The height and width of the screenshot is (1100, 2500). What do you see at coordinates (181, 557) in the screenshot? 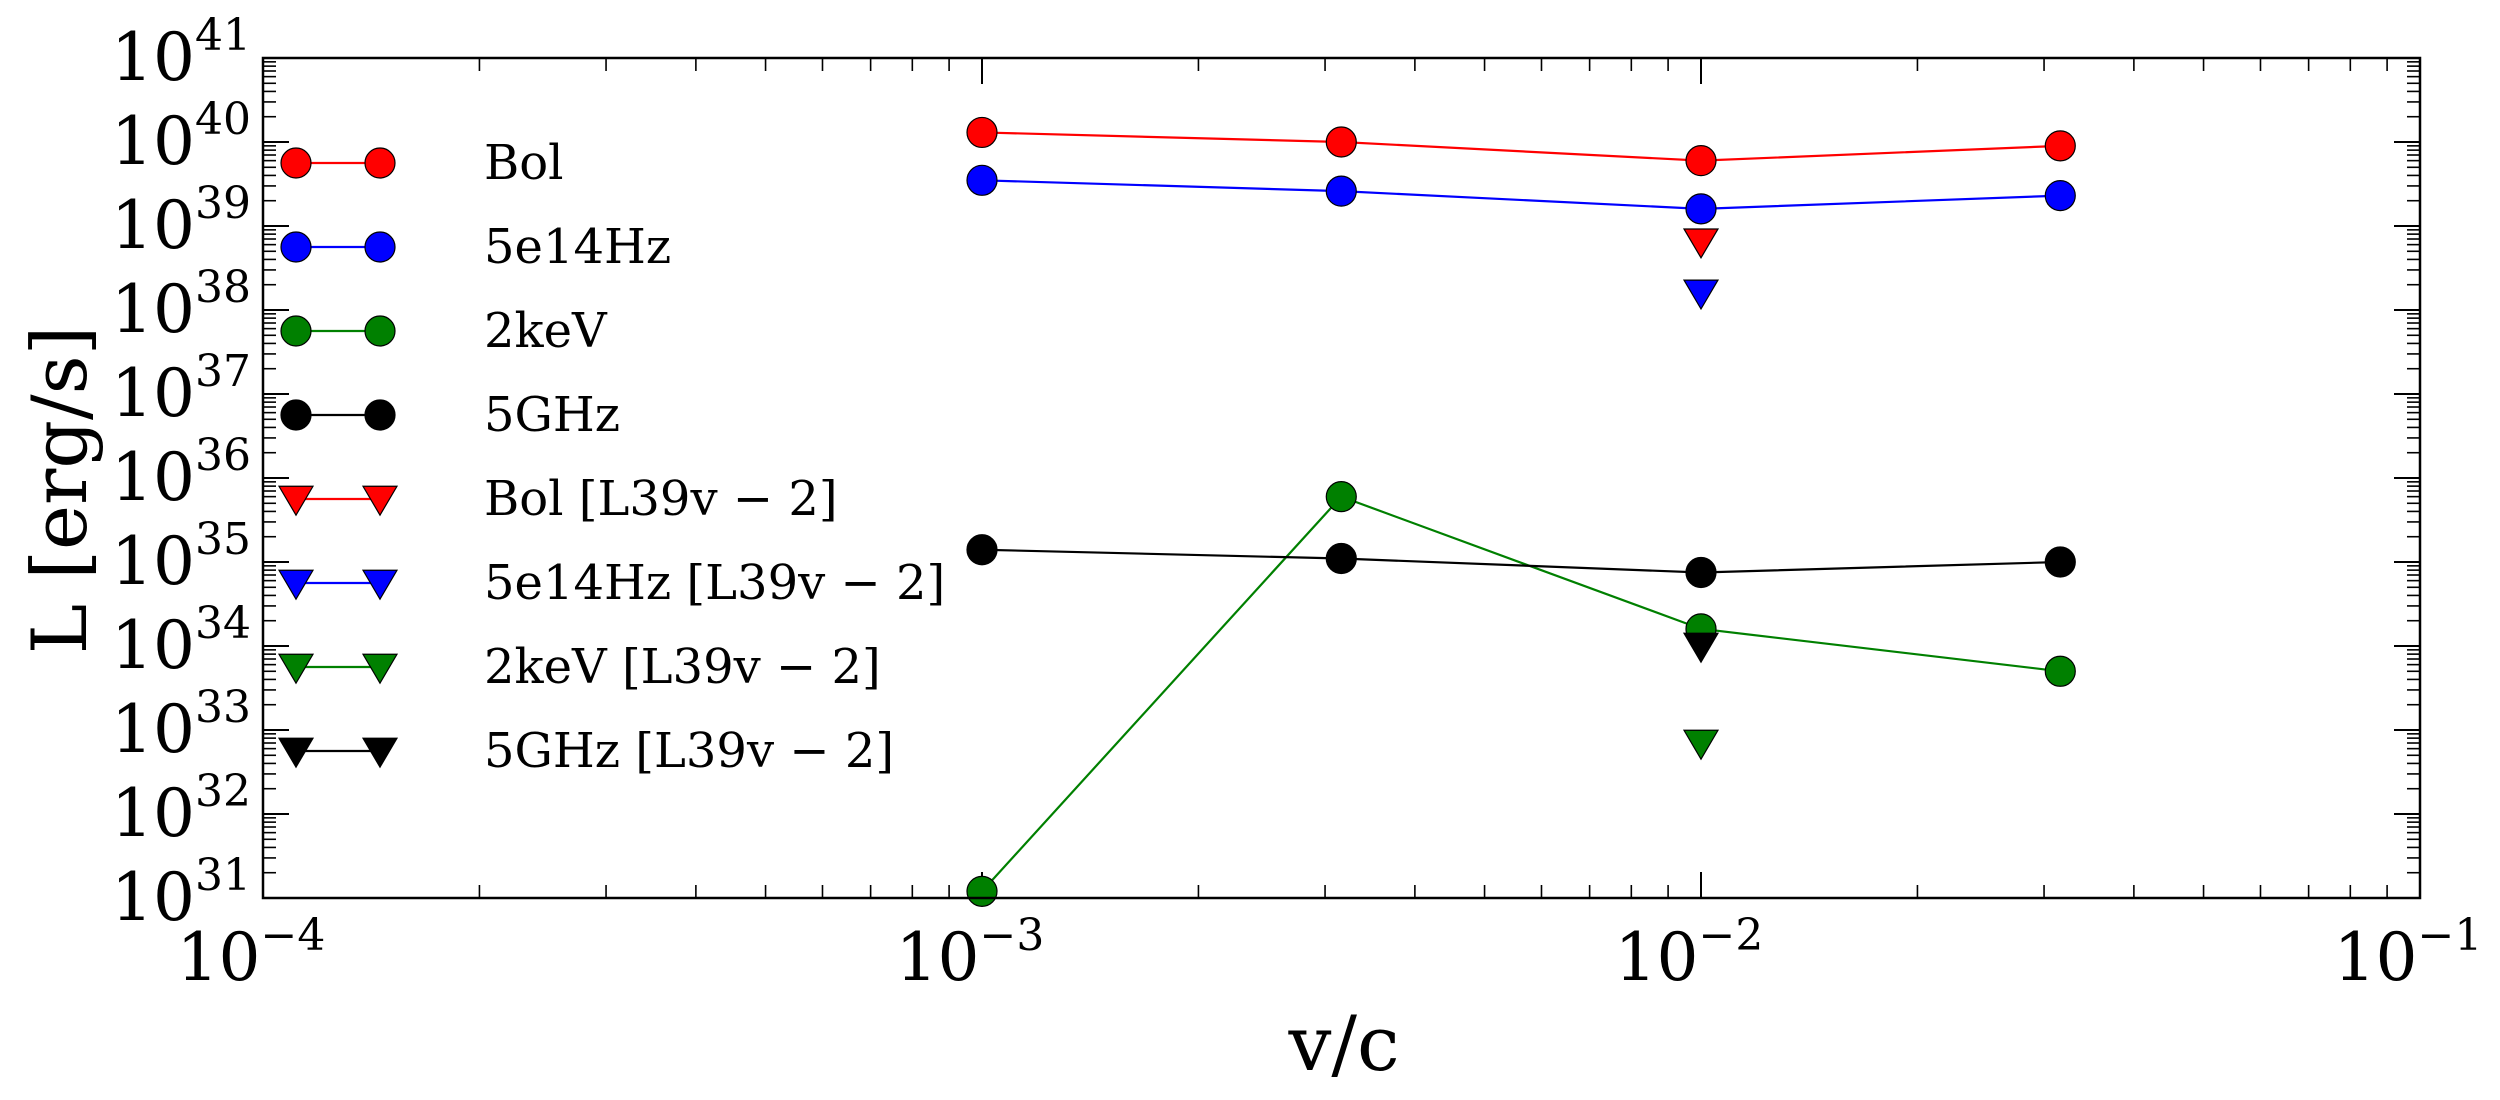
I see `y-tick-label: 1035` at bounding box center [181, 557].